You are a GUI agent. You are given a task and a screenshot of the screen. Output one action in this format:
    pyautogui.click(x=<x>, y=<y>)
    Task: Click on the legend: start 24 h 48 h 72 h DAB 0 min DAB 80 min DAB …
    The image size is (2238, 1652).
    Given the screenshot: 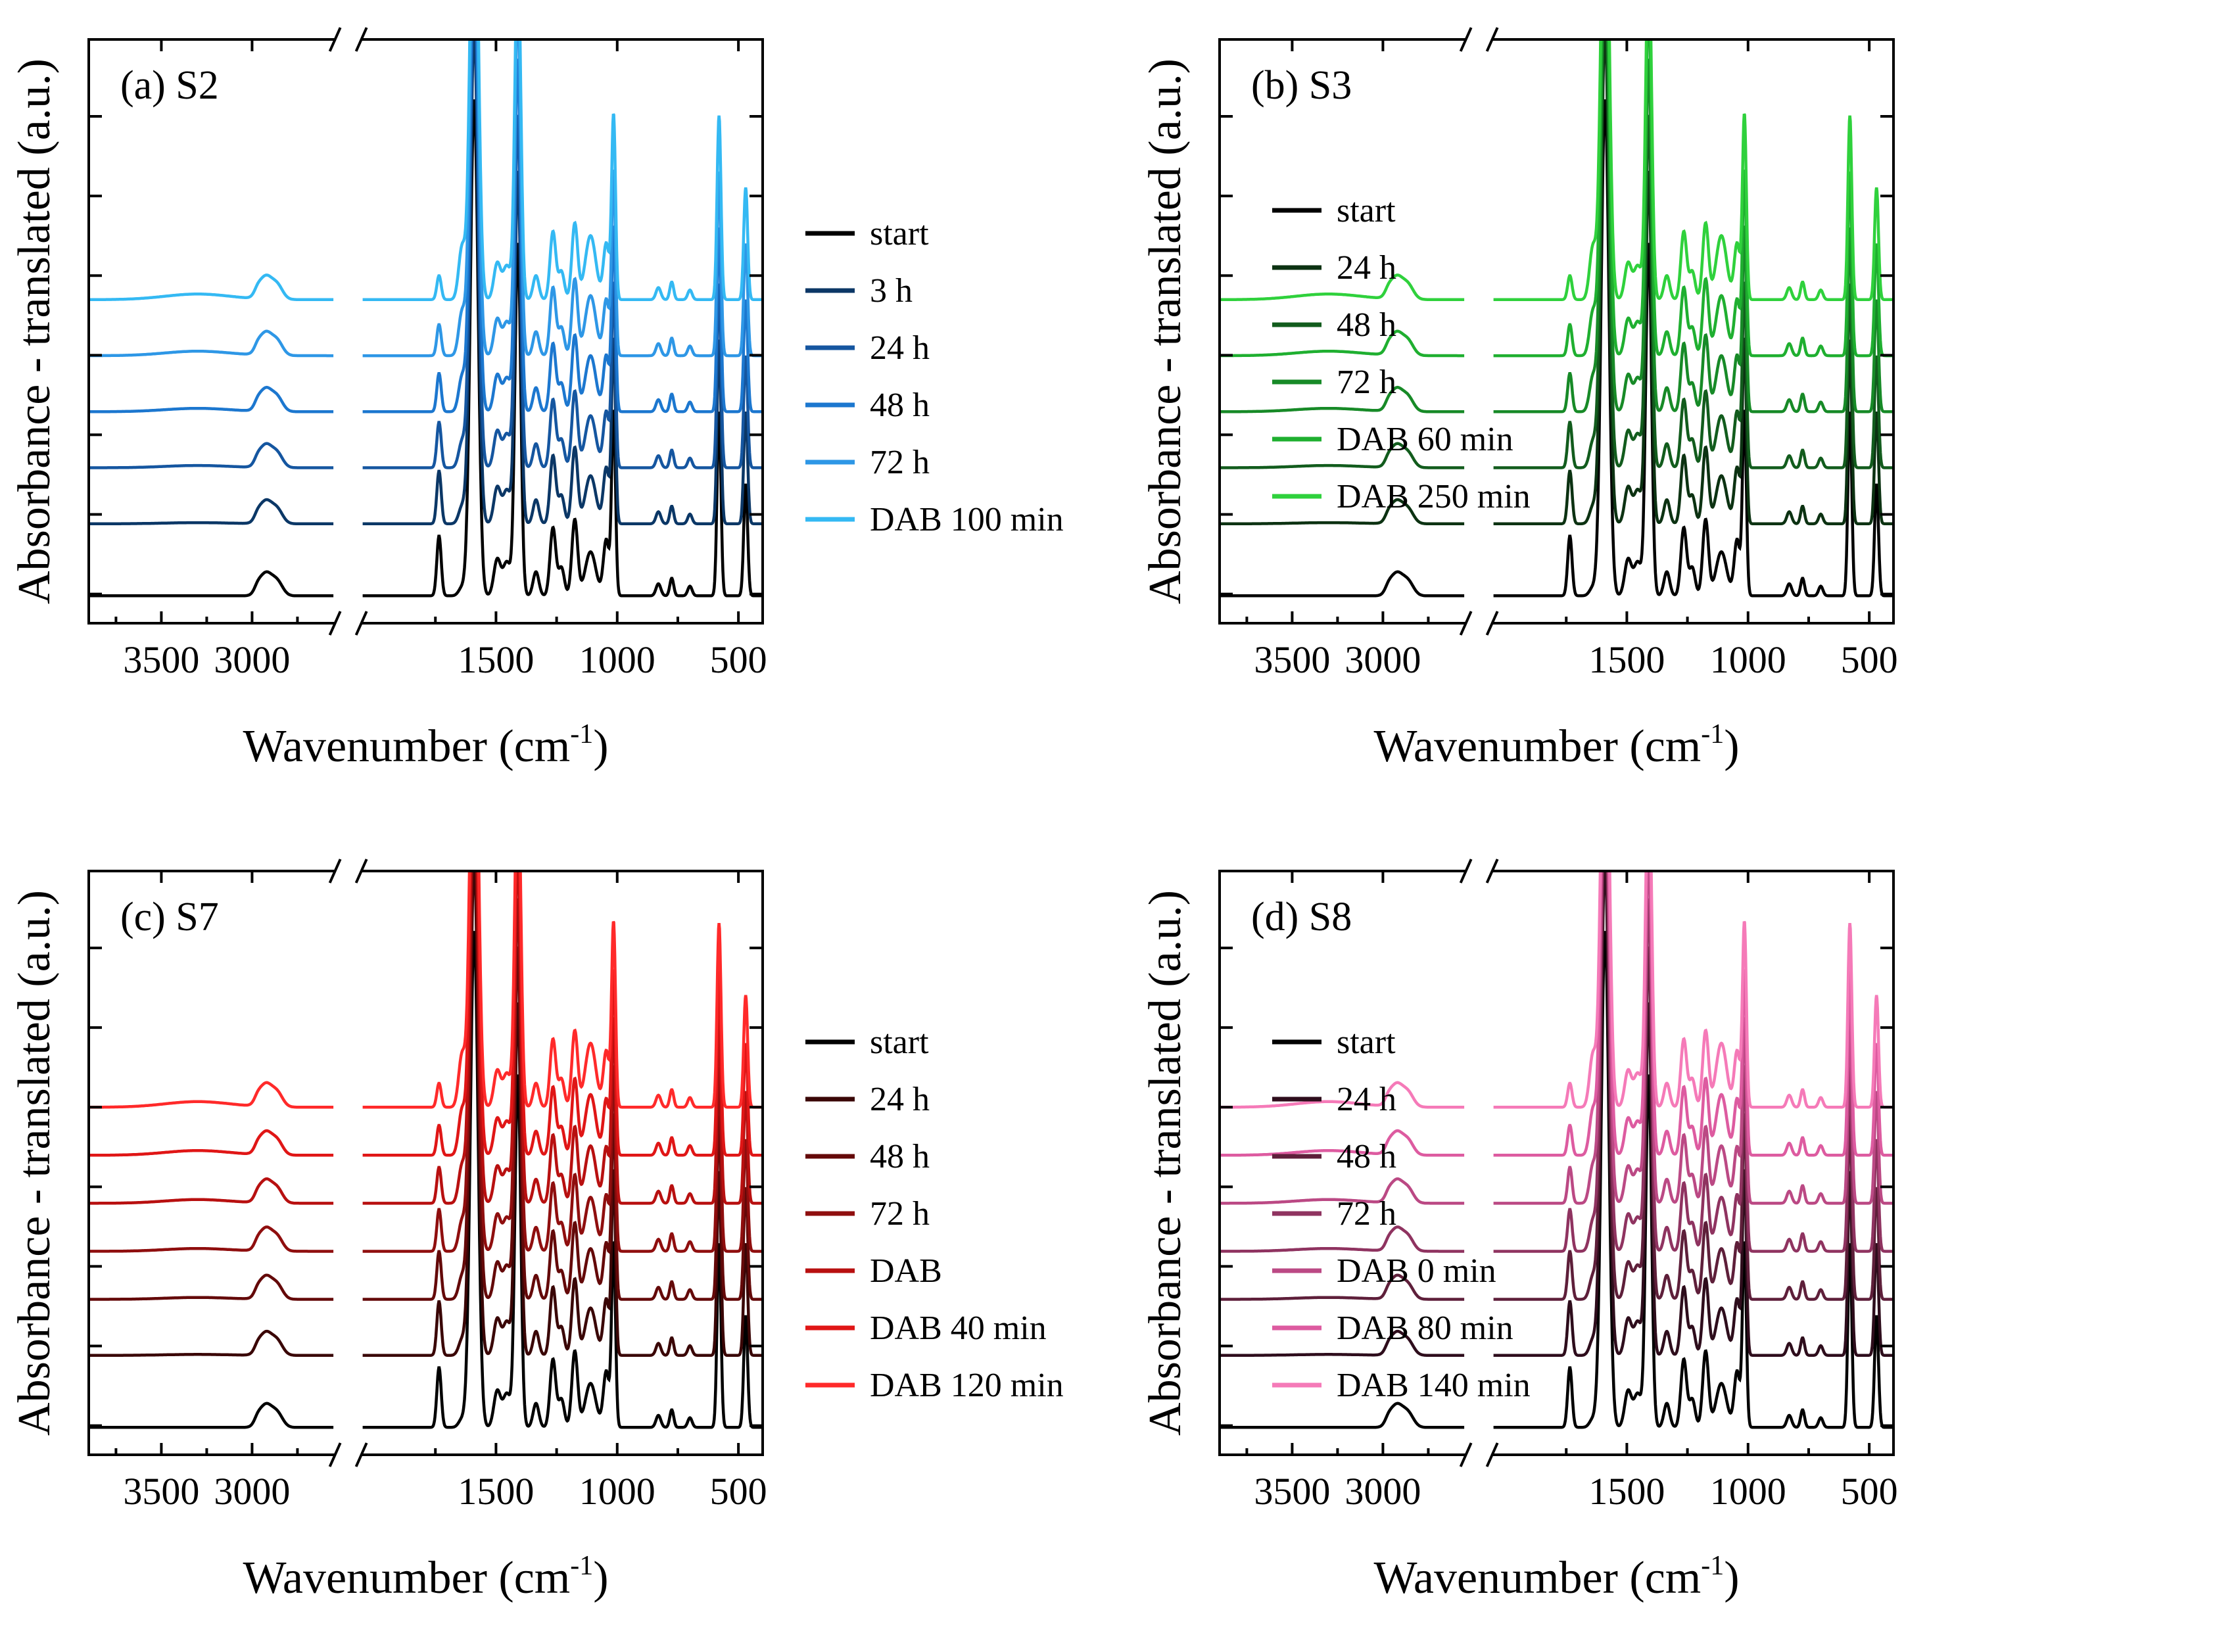 What is the action you would take?
    pyautogui.click(x=1401, y=1214)
    